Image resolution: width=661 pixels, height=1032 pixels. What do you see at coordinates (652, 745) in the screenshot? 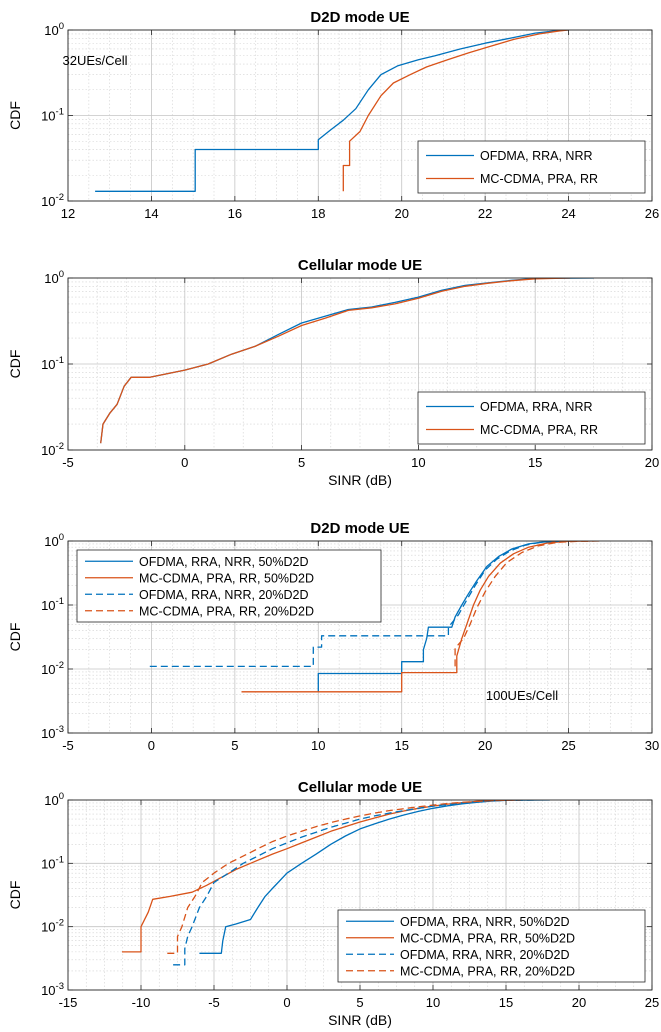
I see `x-tick-label: 30` at bounding box center [652, 745].